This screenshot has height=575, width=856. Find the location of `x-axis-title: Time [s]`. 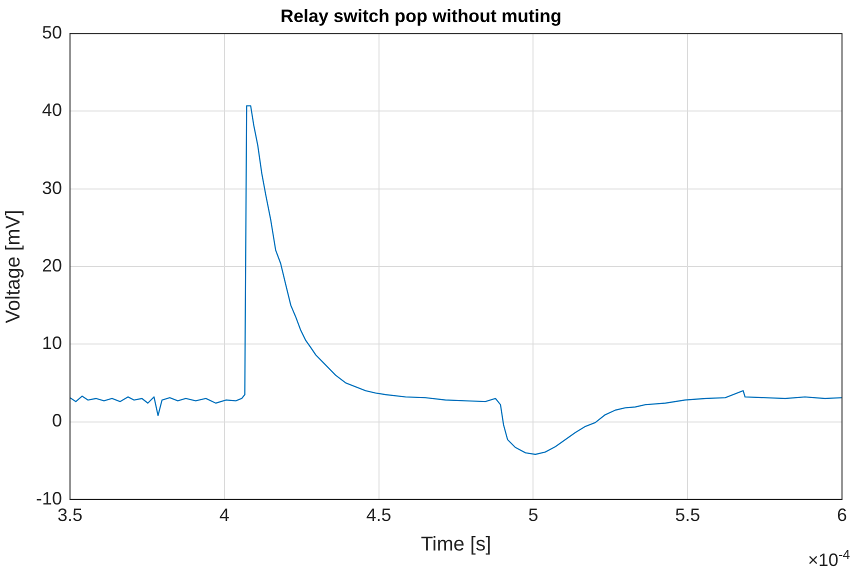

x-axis-title: Time [s] is located at coordinates (456, 545).